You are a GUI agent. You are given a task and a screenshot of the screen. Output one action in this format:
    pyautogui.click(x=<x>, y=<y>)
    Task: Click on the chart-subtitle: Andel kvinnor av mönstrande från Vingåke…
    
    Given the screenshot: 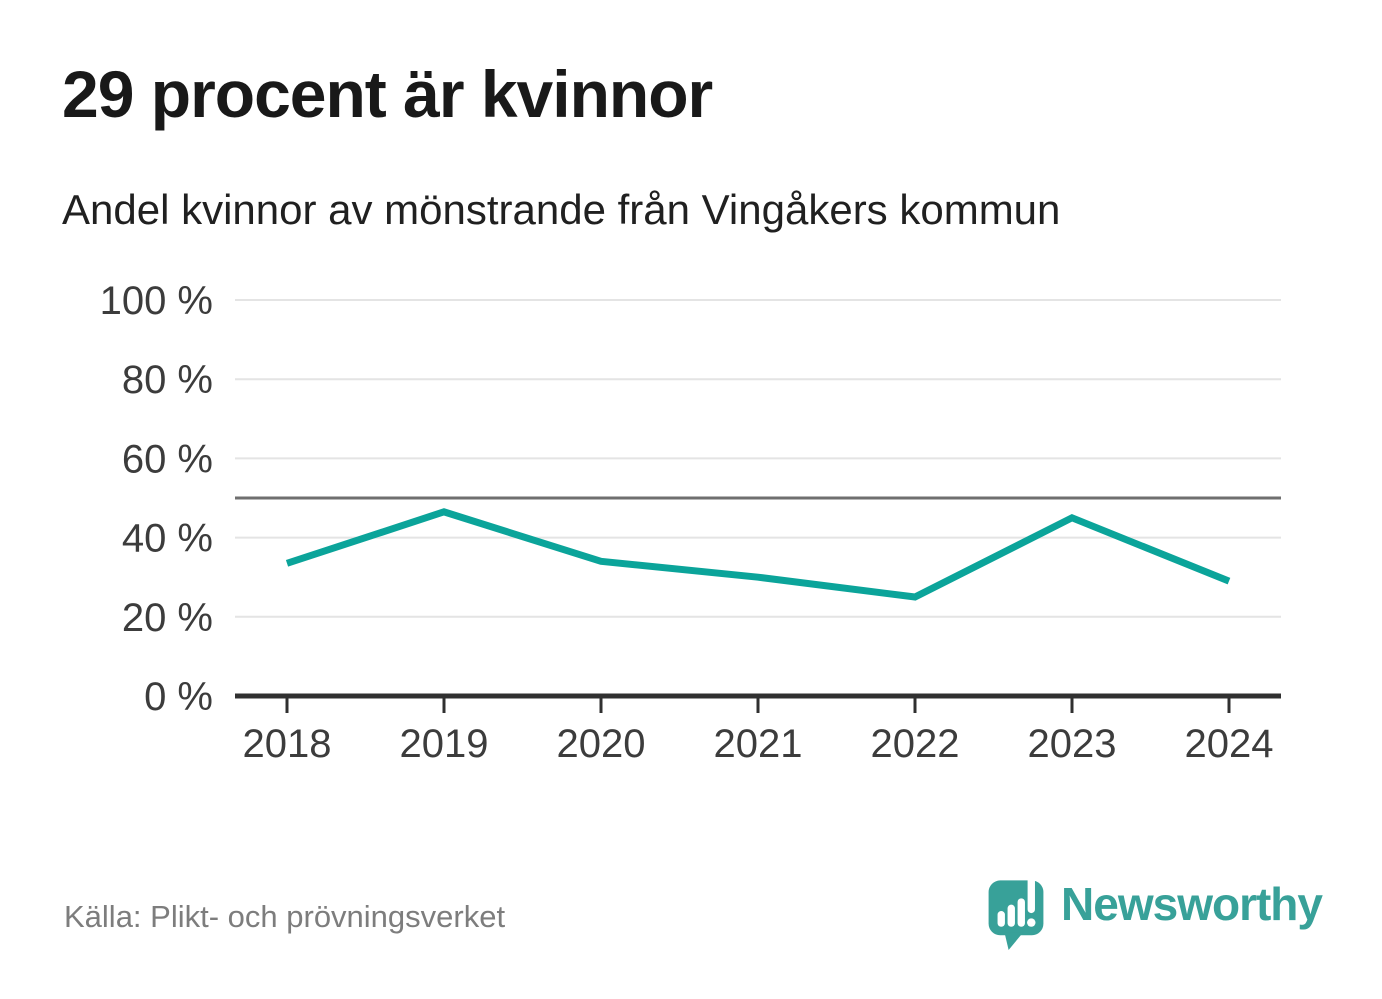 What is the action you would take?
    pyautogui.click(x=561, y=209)
    